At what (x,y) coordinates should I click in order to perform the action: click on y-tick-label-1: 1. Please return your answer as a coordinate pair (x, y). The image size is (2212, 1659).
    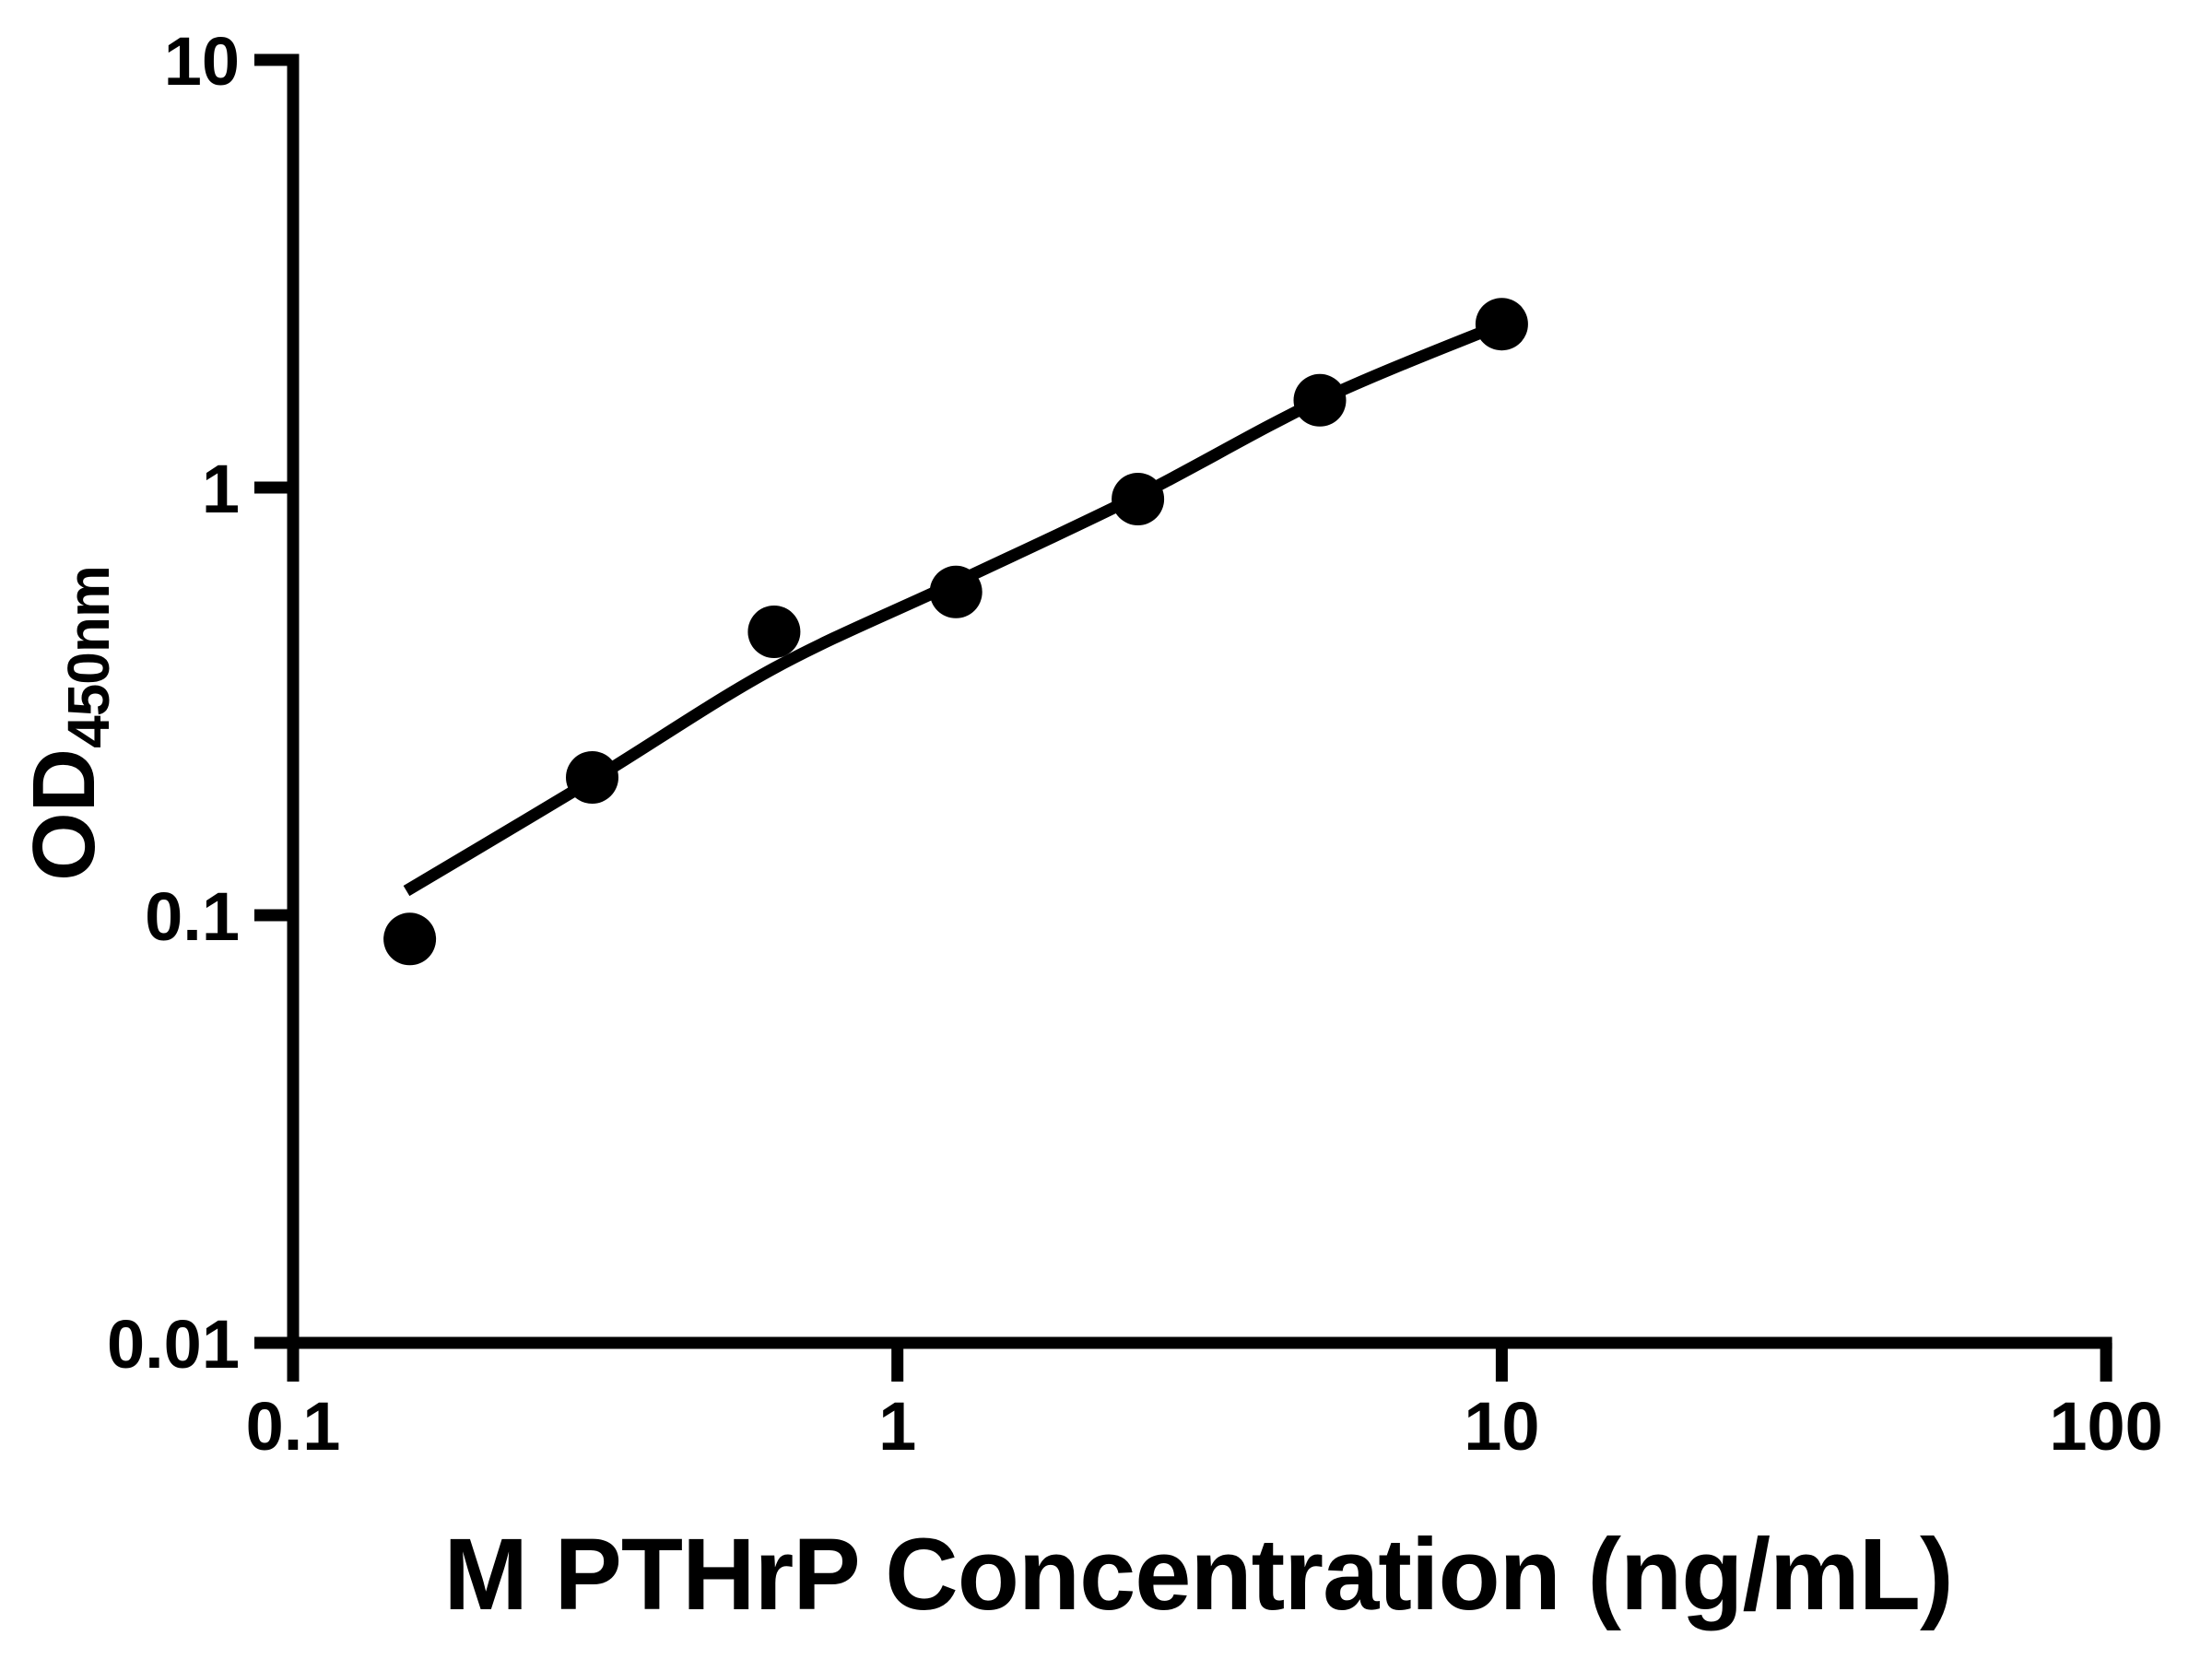
    Looking at the image, I should click on (221, 489).